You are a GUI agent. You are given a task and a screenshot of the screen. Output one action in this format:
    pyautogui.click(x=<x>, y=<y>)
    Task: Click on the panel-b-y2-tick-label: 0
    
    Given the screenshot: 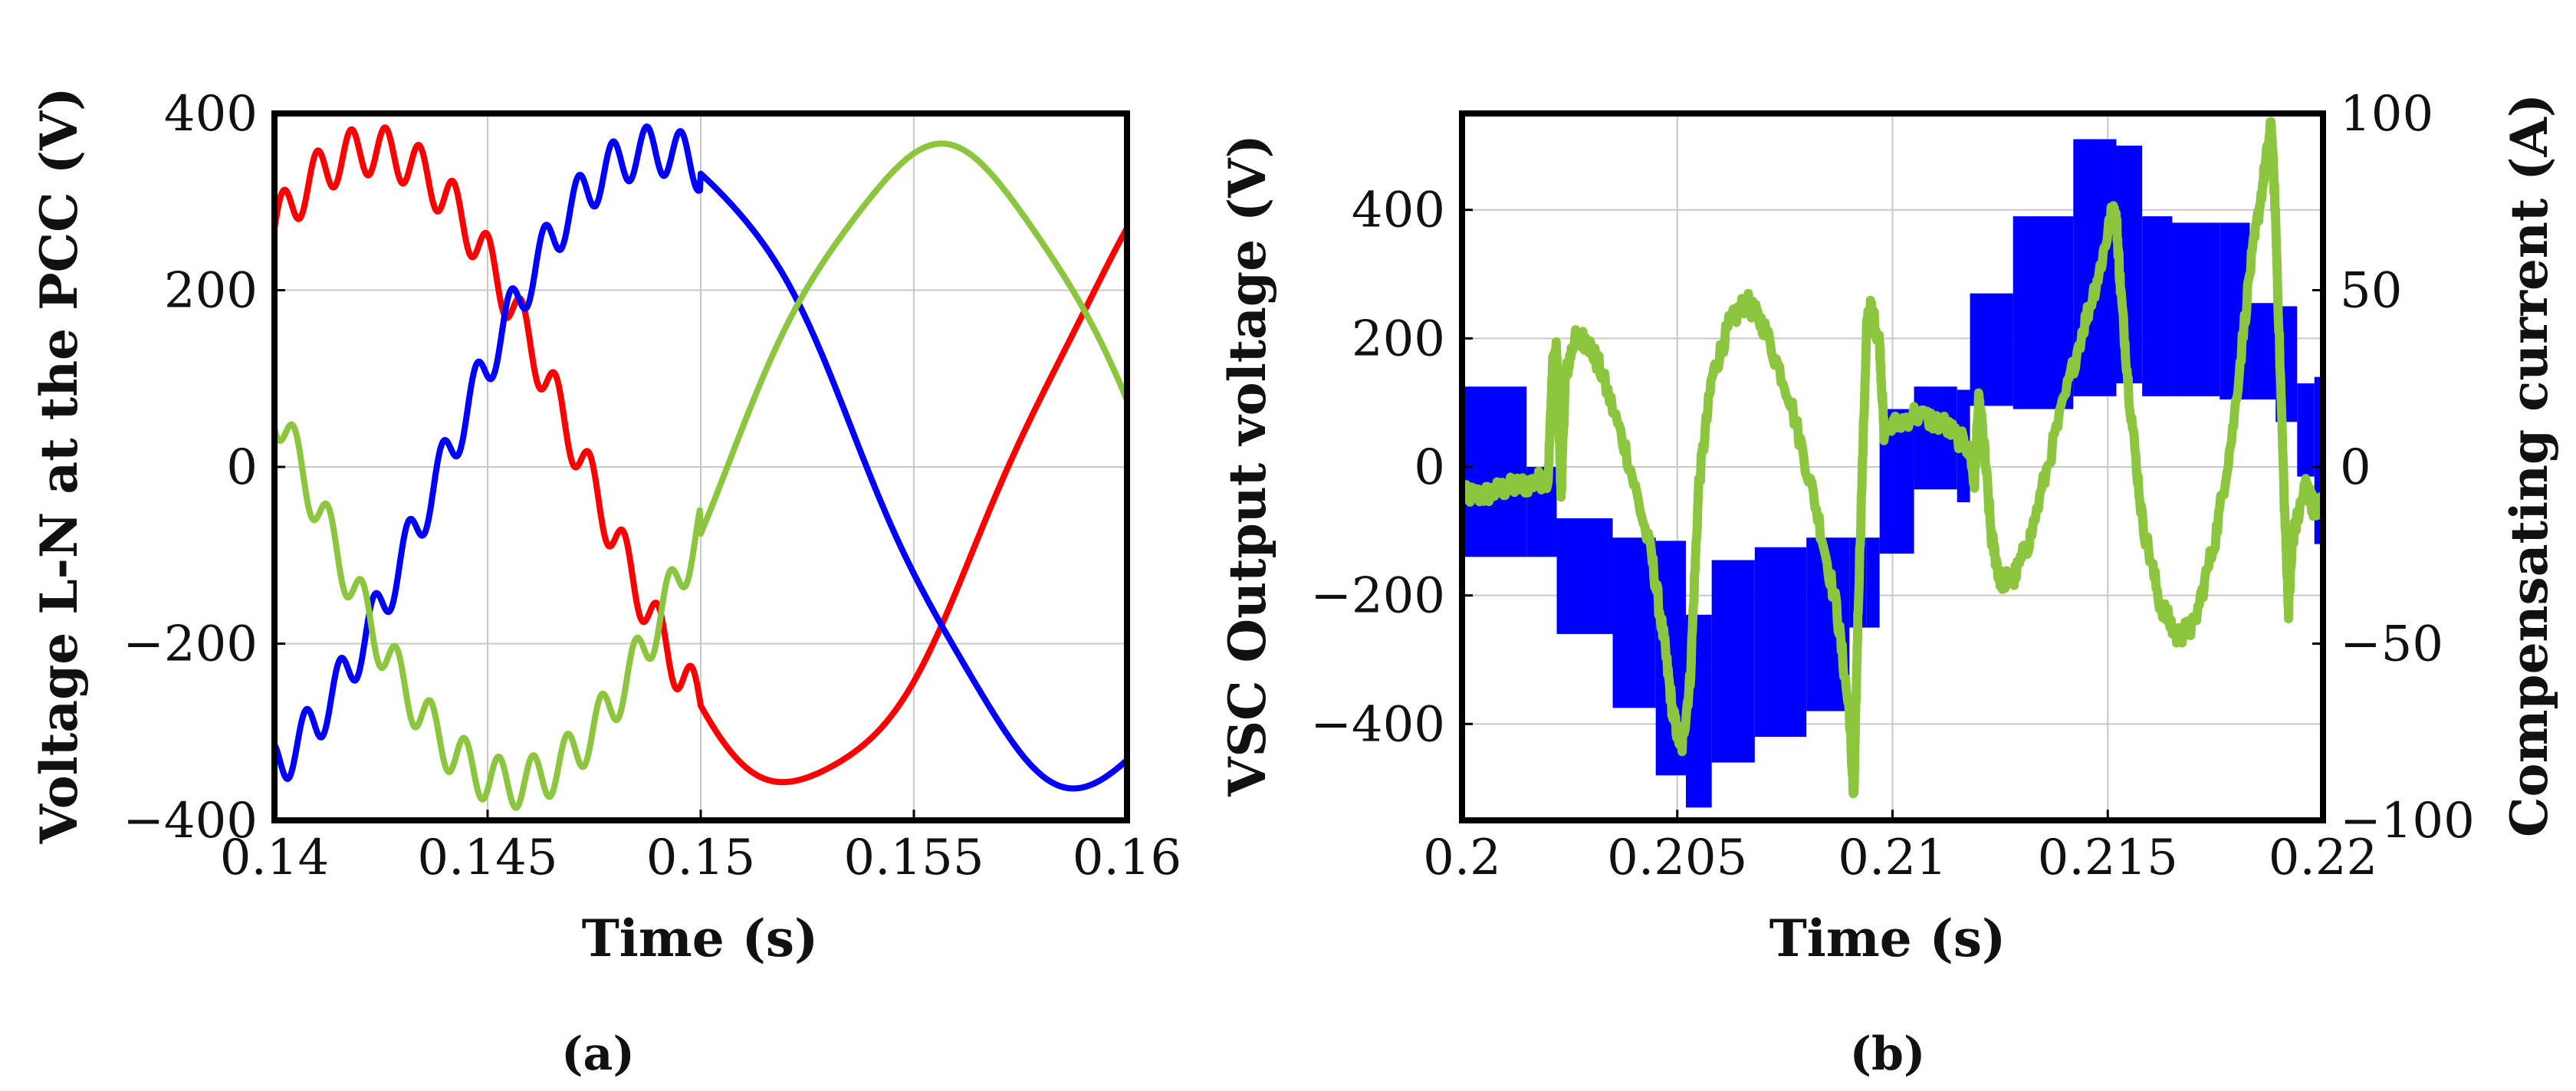 What is the action you would take?
    pyautogui.click(x=2355, y=467)
    